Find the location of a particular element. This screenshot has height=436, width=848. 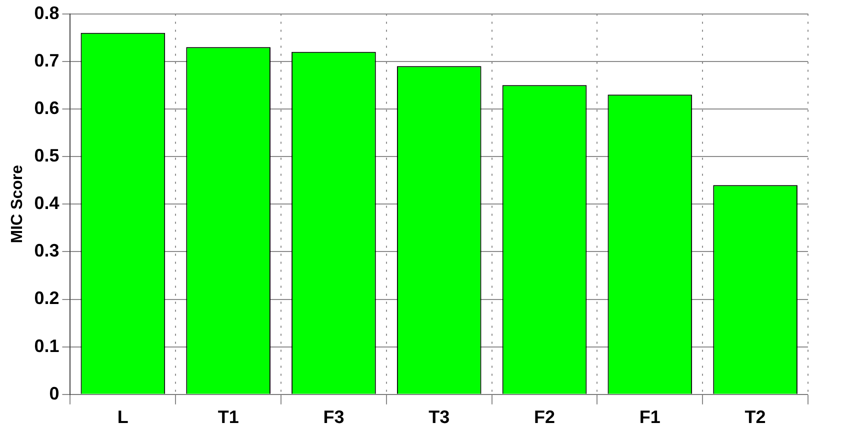

y-tick-label: 0 is located at coordinates (54, 393).